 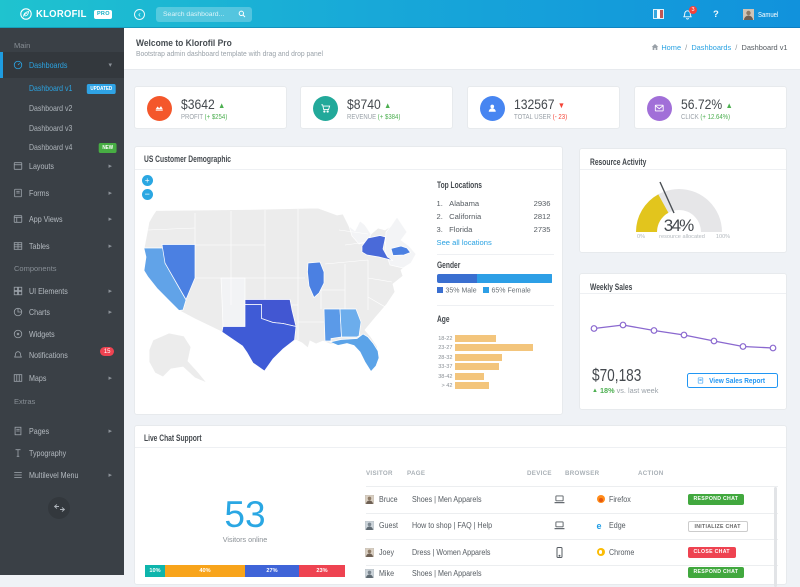 I want to click on svg-text: 34%, so click(x=679, y=225).